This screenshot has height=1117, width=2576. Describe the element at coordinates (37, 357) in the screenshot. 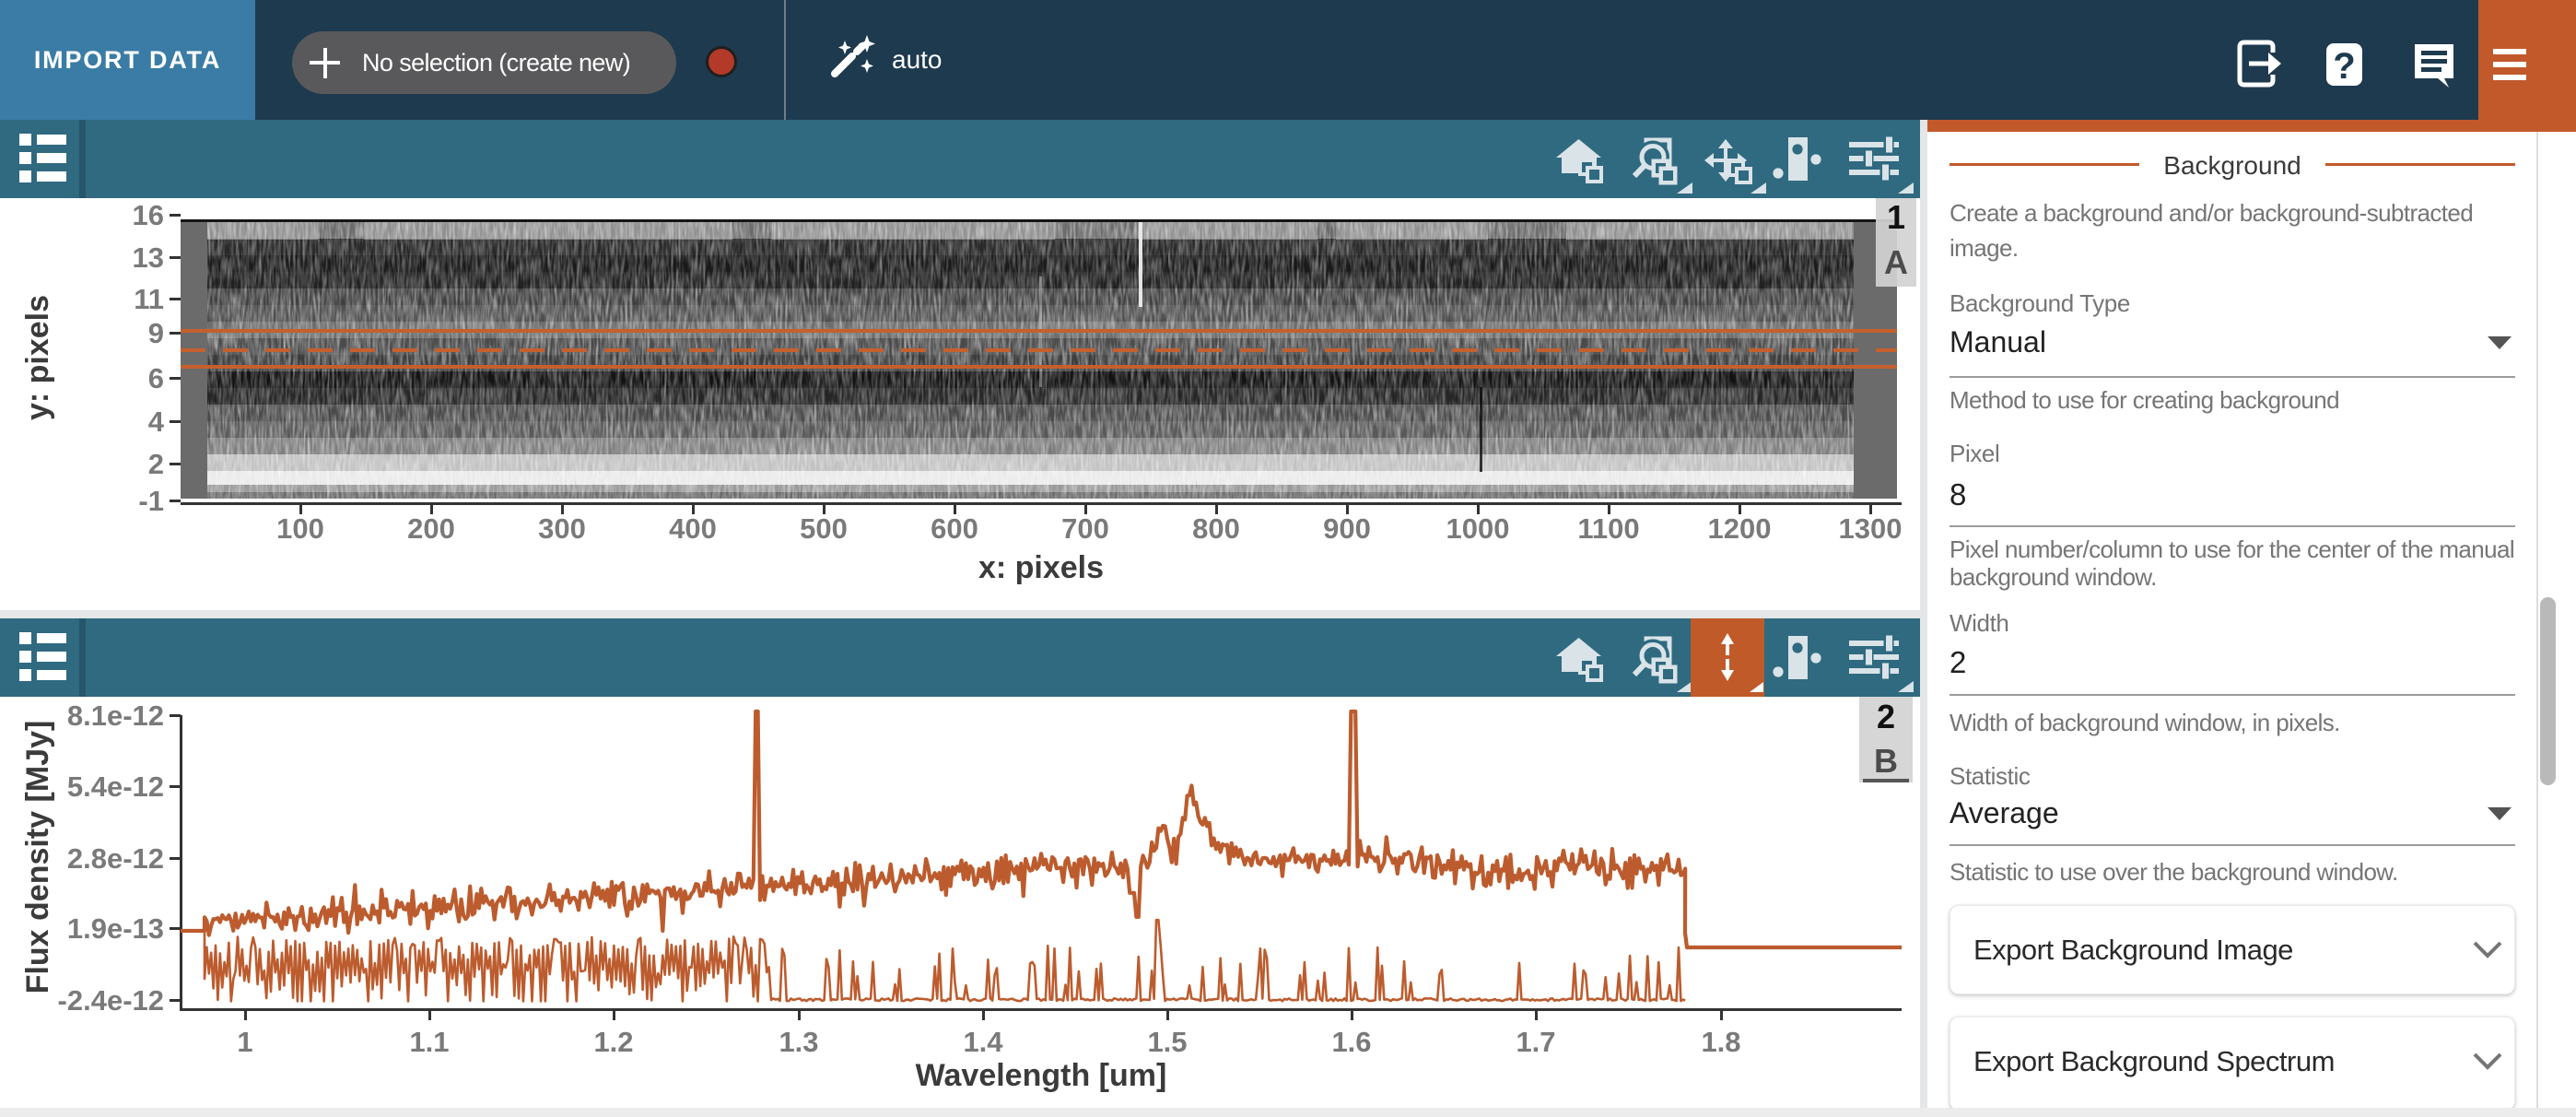

I see `svg-text: y: pixels` at that location.